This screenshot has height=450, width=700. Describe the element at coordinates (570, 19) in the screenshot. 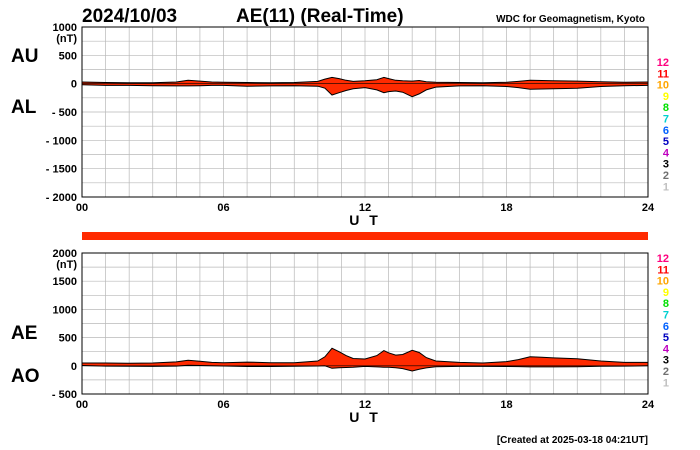

I see `source-label: WDC for Geomagnetism, Kyoto` at that location.